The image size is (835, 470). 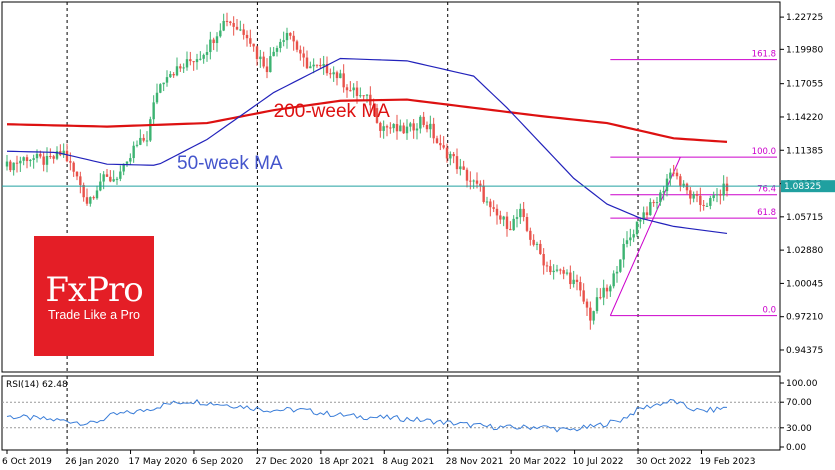 What do you see at coordinates (727, 462) in the screenshot?
I see `x-tick-label: 19 Feb 2023` at bounding box center [727, 462].